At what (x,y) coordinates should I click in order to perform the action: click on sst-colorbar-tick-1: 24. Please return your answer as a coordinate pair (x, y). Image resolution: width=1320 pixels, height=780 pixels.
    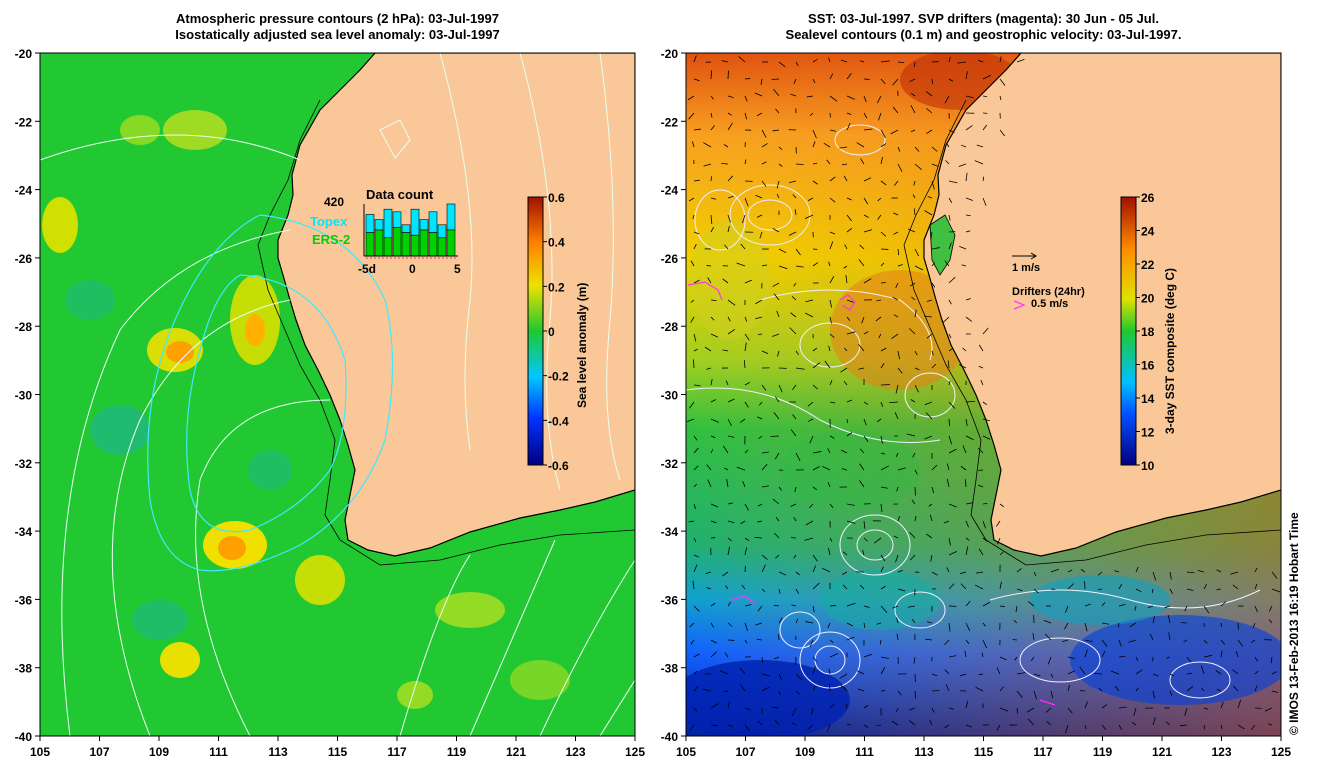
    Looking at the image, I should click on (1148, 232).